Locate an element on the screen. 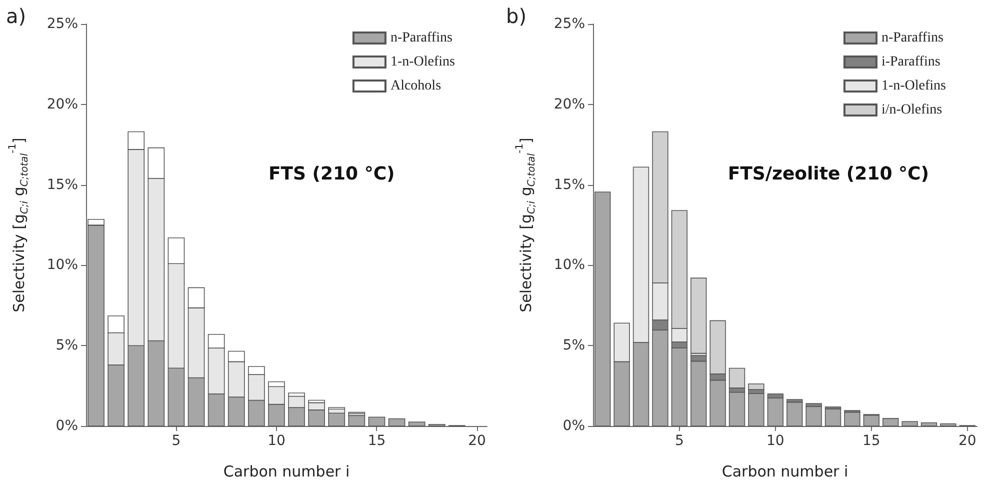  legend-label: i/n-Olefins is located at coordinates (911, 110).